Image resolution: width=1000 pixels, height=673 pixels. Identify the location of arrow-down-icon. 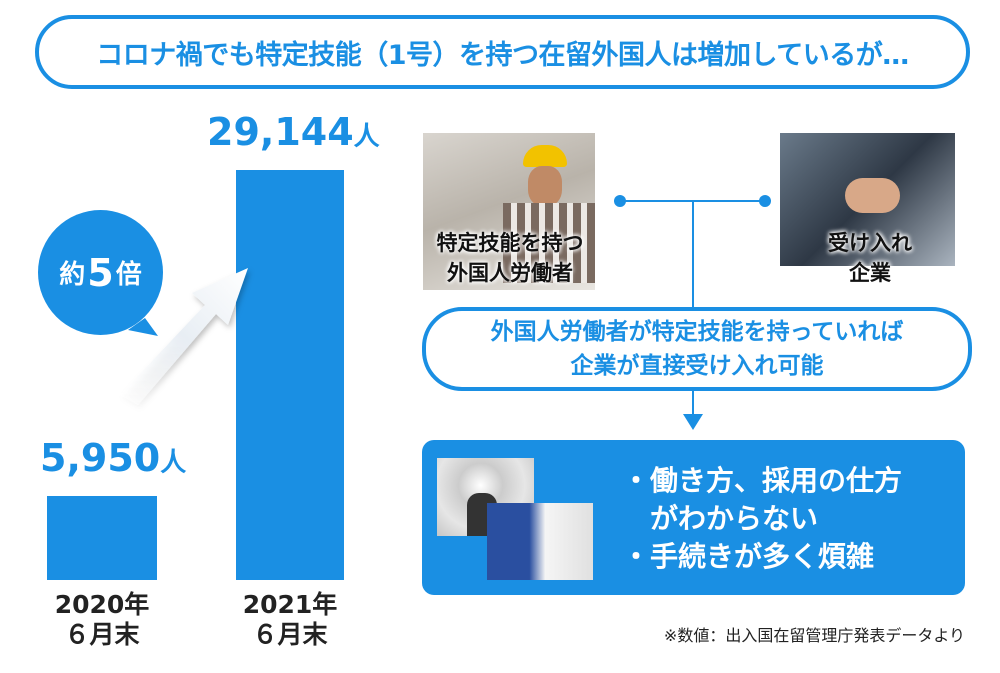
(693, 422).